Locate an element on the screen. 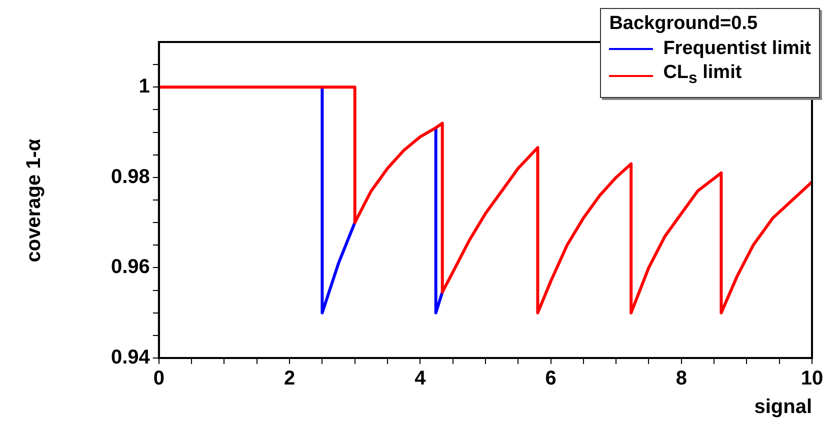  y-tick-label: 0.96 is located at coordinates (130, 267).